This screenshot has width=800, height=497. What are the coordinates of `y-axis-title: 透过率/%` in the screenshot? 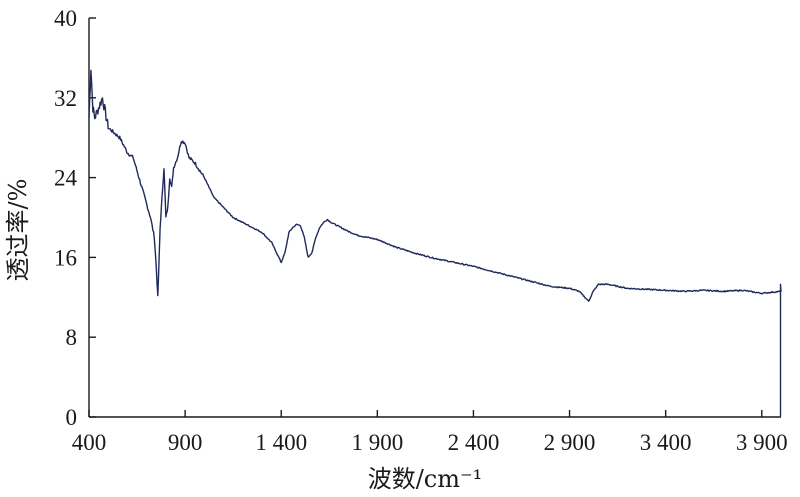 It's located at (18, 230).